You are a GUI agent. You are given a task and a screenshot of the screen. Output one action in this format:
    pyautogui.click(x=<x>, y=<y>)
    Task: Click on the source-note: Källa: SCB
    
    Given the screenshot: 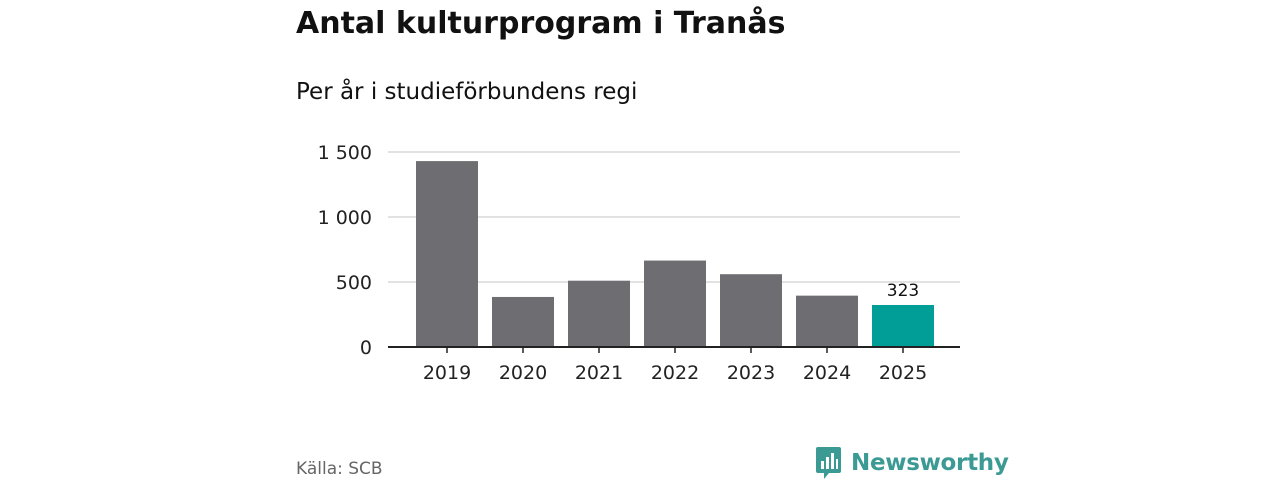 What is the action you would take?
    pyautogui.click(x=339, y=469)
    